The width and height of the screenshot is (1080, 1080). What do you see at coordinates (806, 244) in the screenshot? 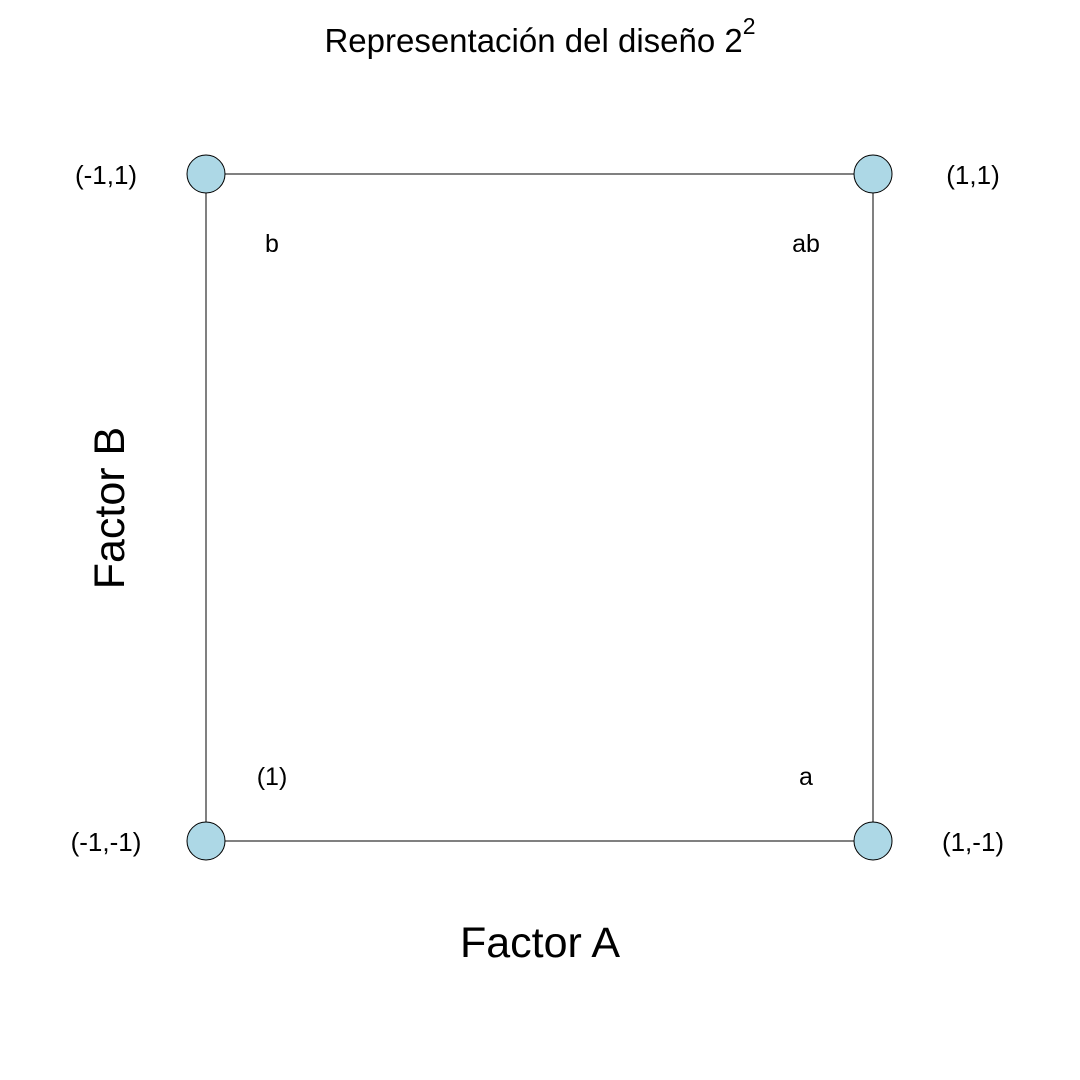
I see `run-label-ab: ab` at bounding box center [806, 244].